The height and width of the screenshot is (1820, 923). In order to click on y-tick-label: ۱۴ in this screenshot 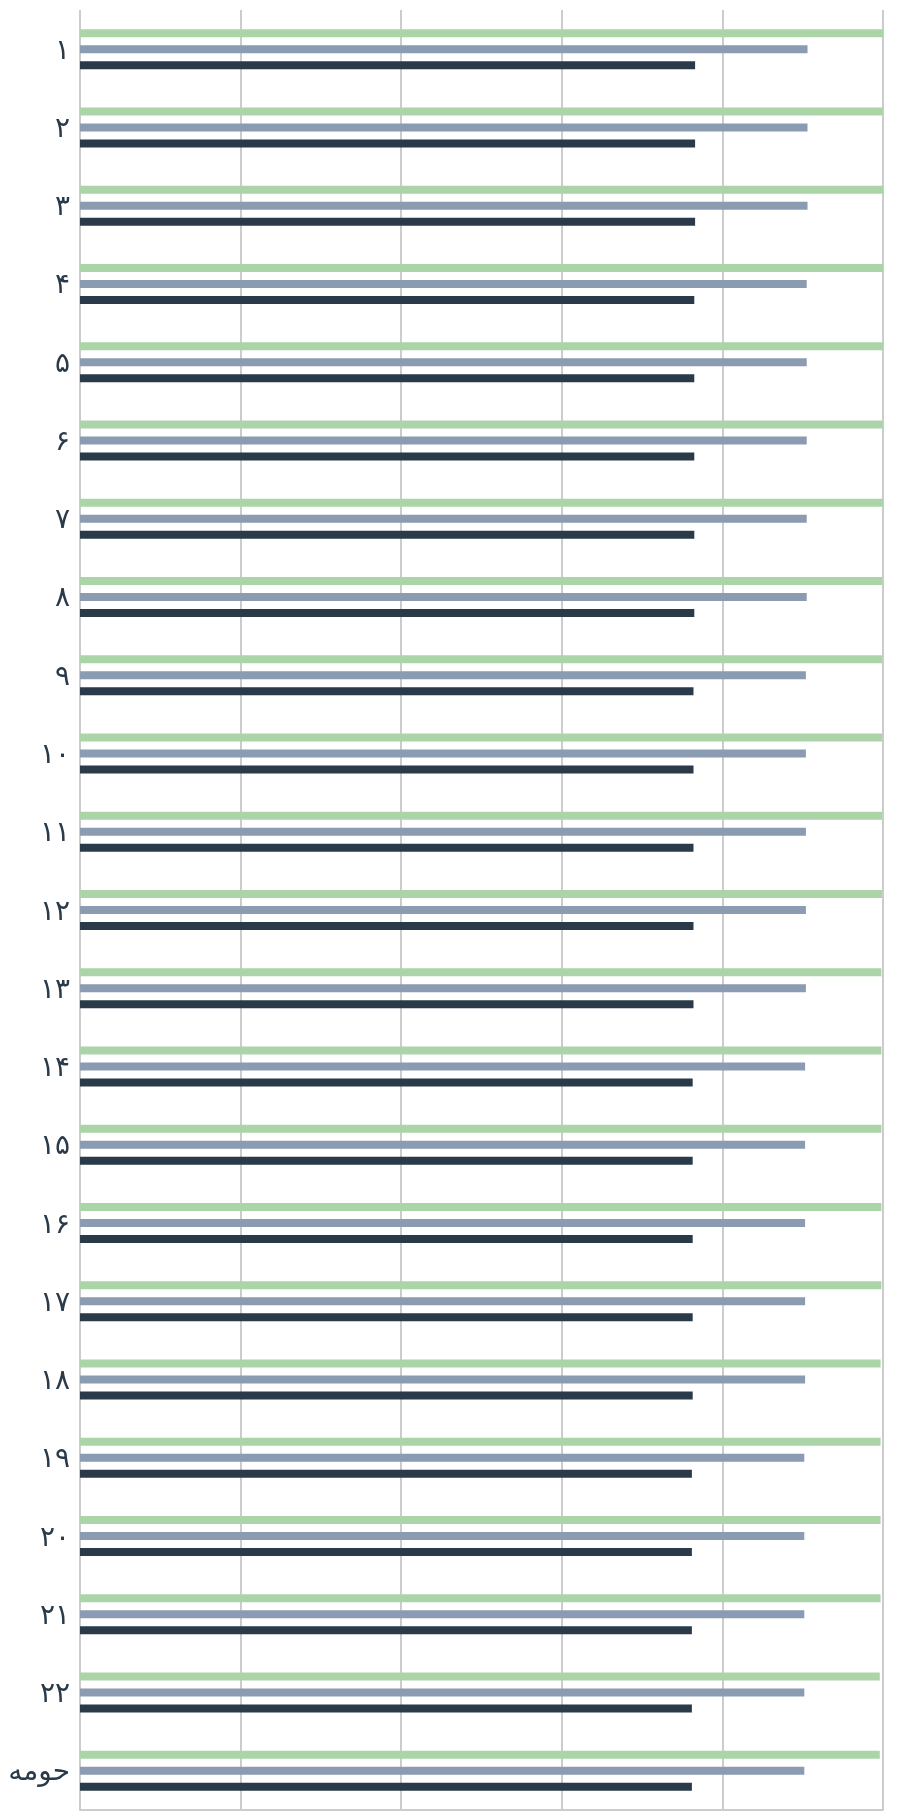, I will do `click(54, 1067)`.